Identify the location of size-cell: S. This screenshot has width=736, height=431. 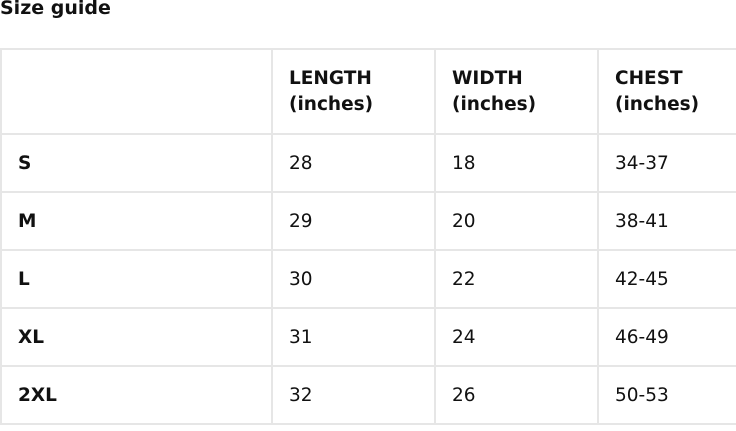
(136, 163).